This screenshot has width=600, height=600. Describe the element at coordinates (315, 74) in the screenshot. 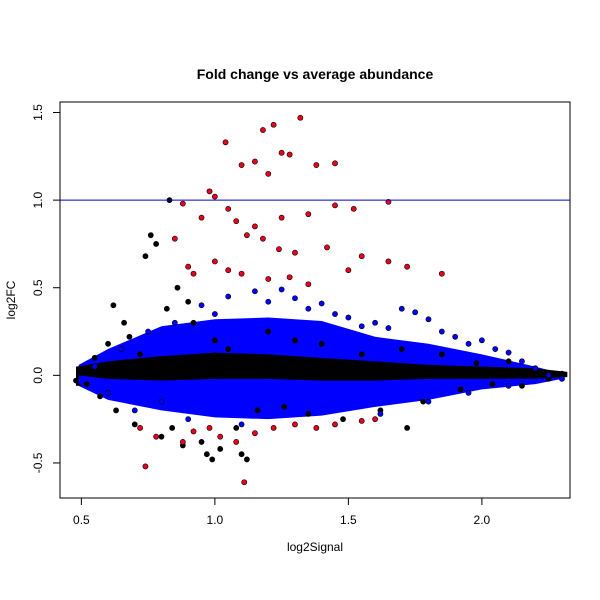

I see `chart-title: Fold change vs average abundance` at that location.